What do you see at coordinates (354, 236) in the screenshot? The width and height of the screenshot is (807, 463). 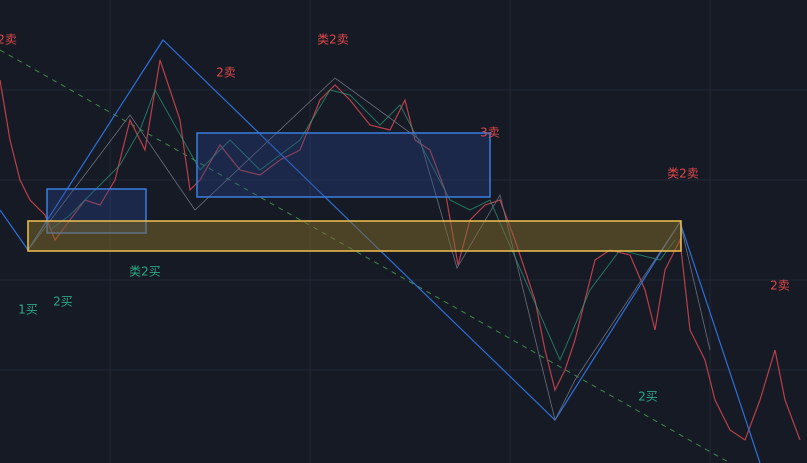 I see `pivot-box-main` at bounding box center [354, 236].